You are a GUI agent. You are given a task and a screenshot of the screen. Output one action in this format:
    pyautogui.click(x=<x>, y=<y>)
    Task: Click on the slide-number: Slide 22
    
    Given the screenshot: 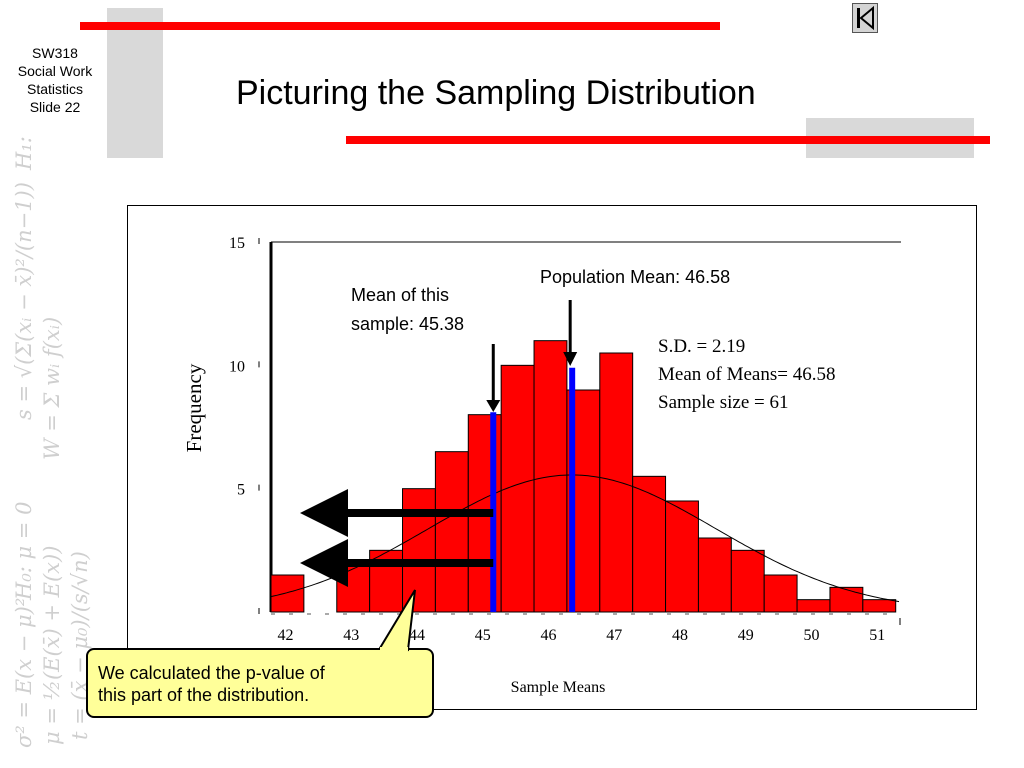 What is the action you would take?
    pyautogui.click(x=55, y=107)
    